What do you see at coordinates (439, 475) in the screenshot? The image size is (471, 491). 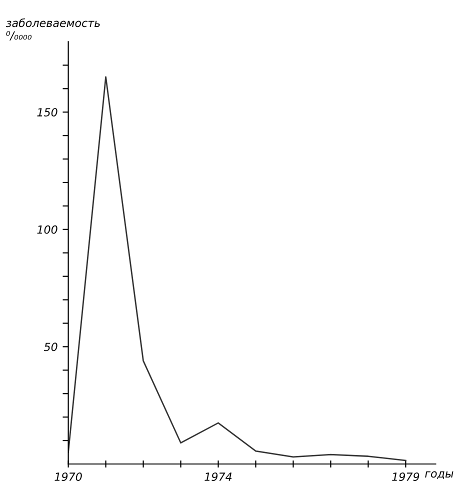 I see `x-axis-title: годы` at bounding box center [439, 475].